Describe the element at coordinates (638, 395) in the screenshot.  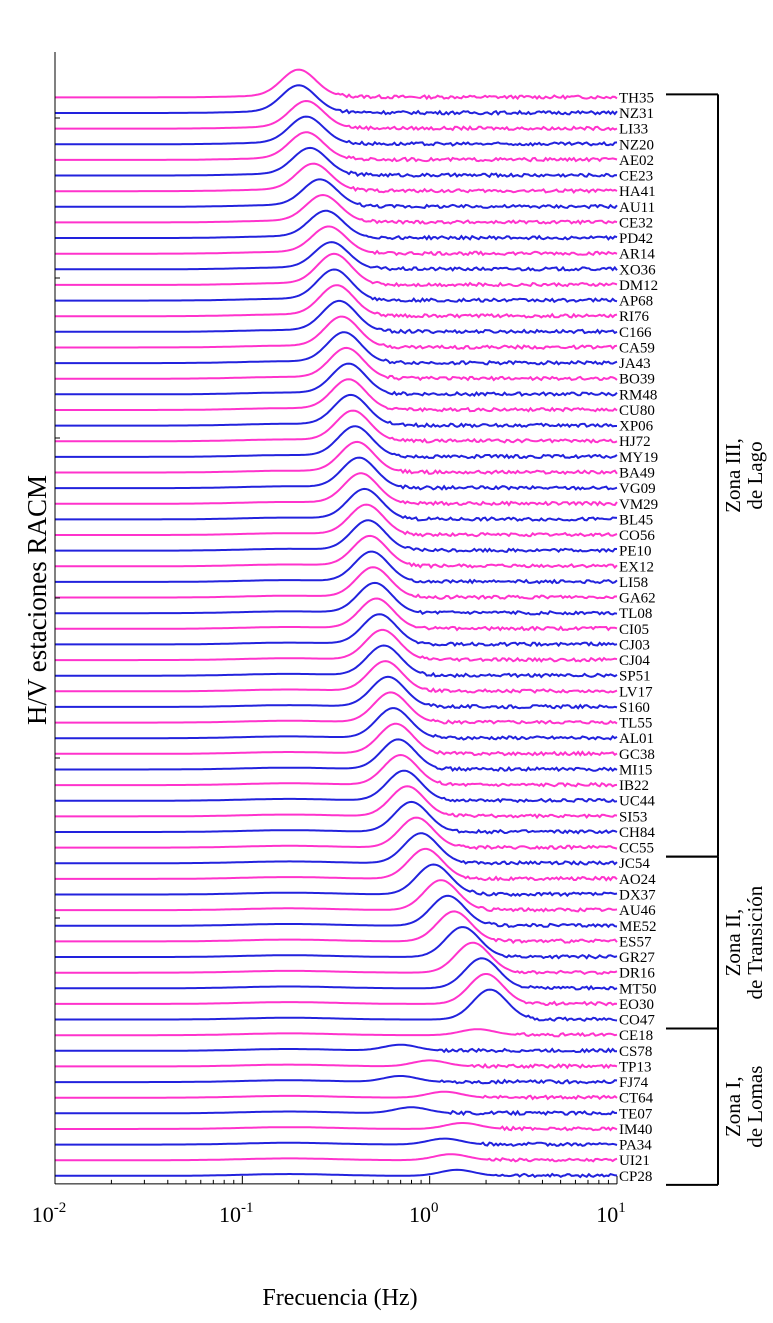
I see `station-label: RM48` at that location.